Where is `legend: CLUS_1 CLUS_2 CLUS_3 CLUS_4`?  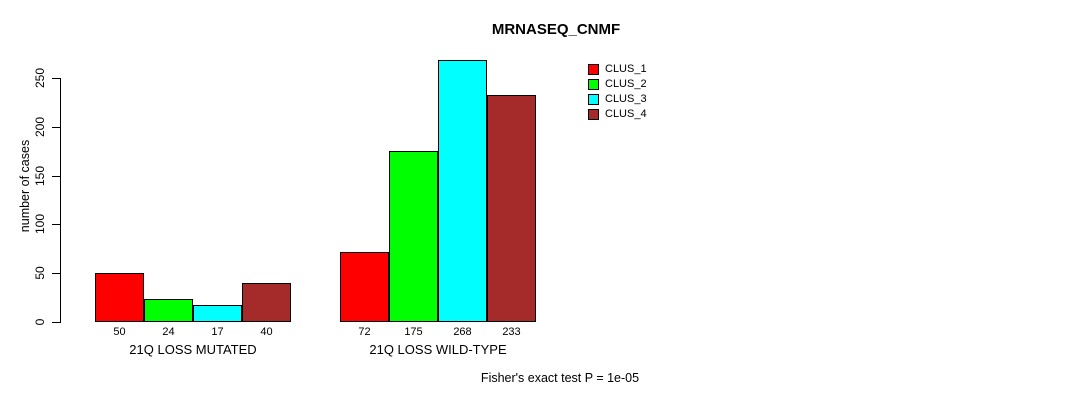
legend: CLUS_1 CLUS_2 CLUS_3 CLUS_4 is located at coordinates (617, 92).